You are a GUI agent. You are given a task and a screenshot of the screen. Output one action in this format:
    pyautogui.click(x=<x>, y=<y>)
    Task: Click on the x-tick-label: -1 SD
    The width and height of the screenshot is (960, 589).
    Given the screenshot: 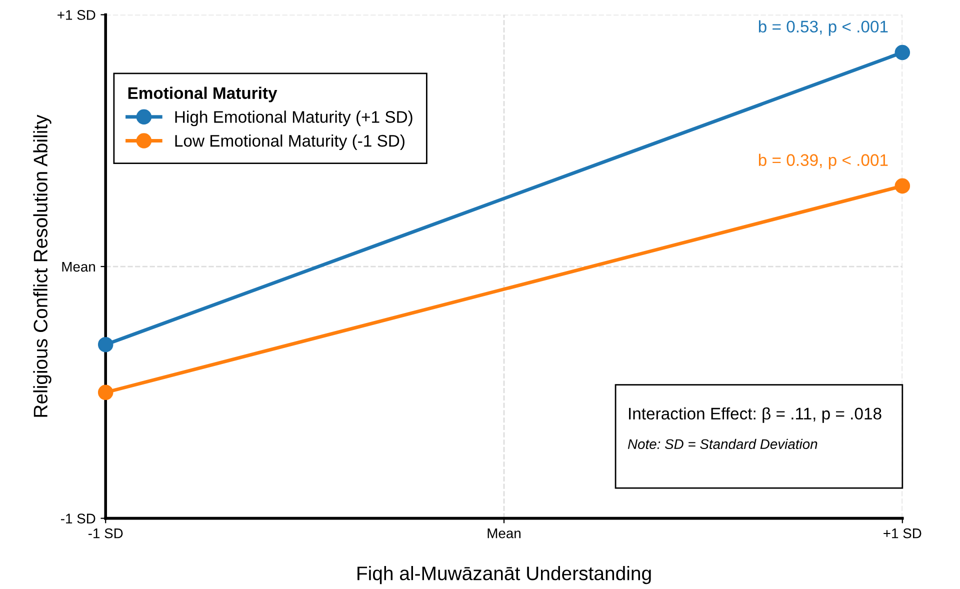 What is the action you would take?
    pyautogui.click(x=105, y=533)
    